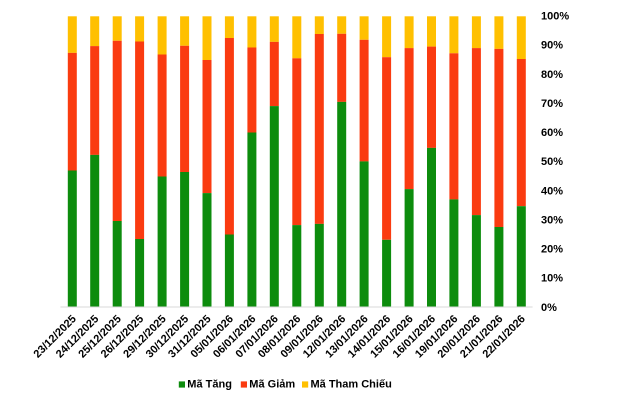 Image resolution: width=621 pixels, height=405 pixels. I want to click on svg-text: 20%, so click(552, 250).